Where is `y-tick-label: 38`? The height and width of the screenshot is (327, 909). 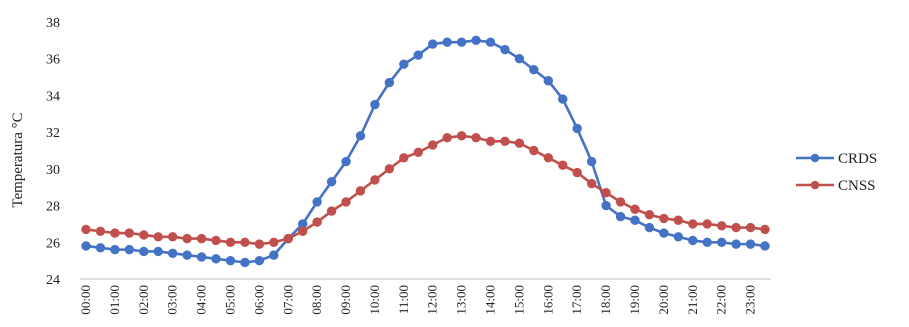 y-tick-label: 38 is located at coordinates (53, 23).